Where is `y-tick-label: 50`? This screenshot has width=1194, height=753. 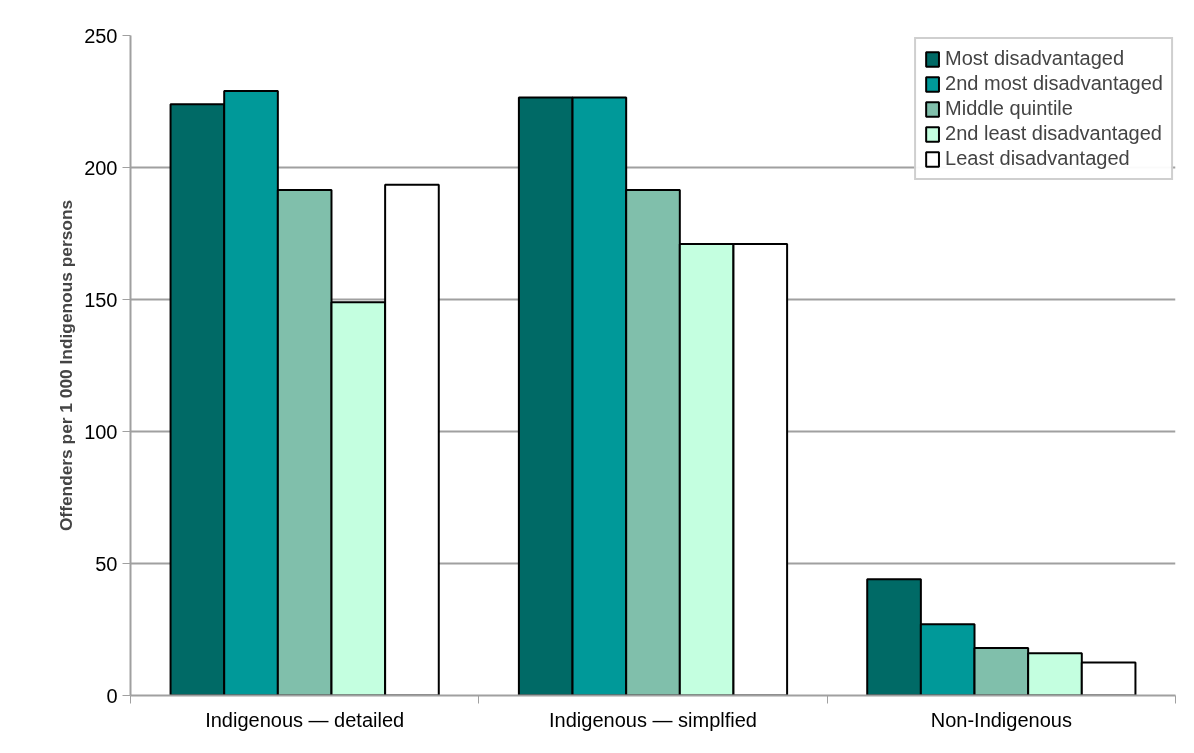 y-tick-label: 50 is located at coordinates (106, 563).